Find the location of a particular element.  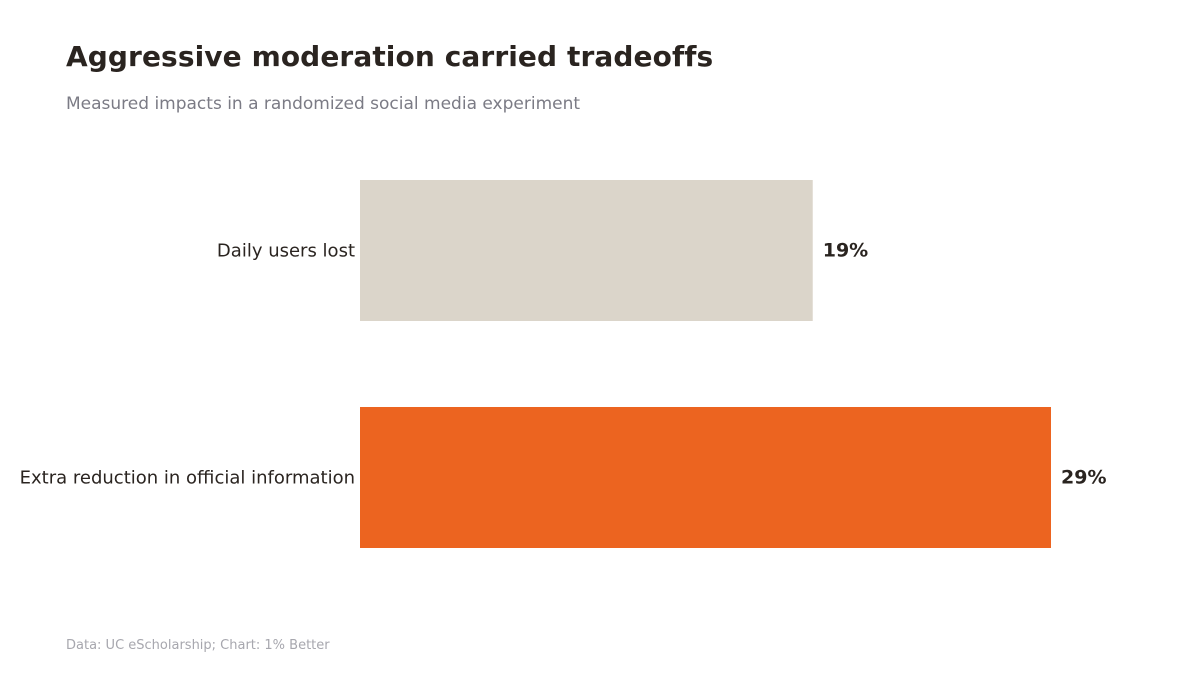

source-note: Data: UC eScholarship; Chart: 1% Better is located at coordinates (198, 645).